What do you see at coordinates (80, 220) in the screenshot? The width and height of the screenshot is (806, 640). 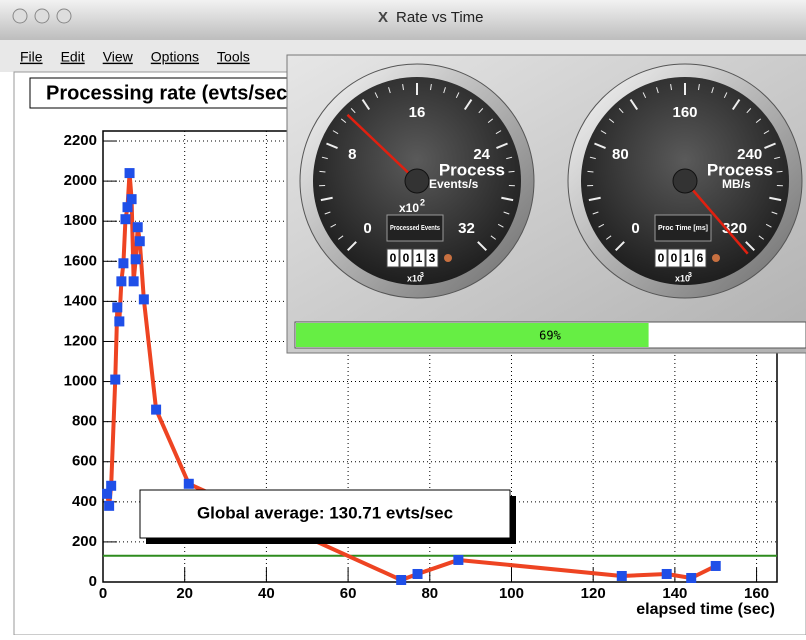 I see `y-tick-label: 1800` at bounding box center [80, 220].